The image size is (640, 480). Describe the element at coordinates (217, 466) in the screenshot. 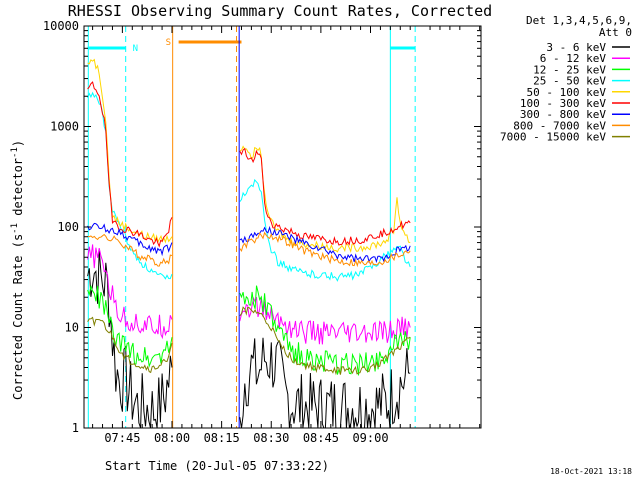

I see `x-axis-label: Start Time (20-Jul-05 07:33:22)` at that location.